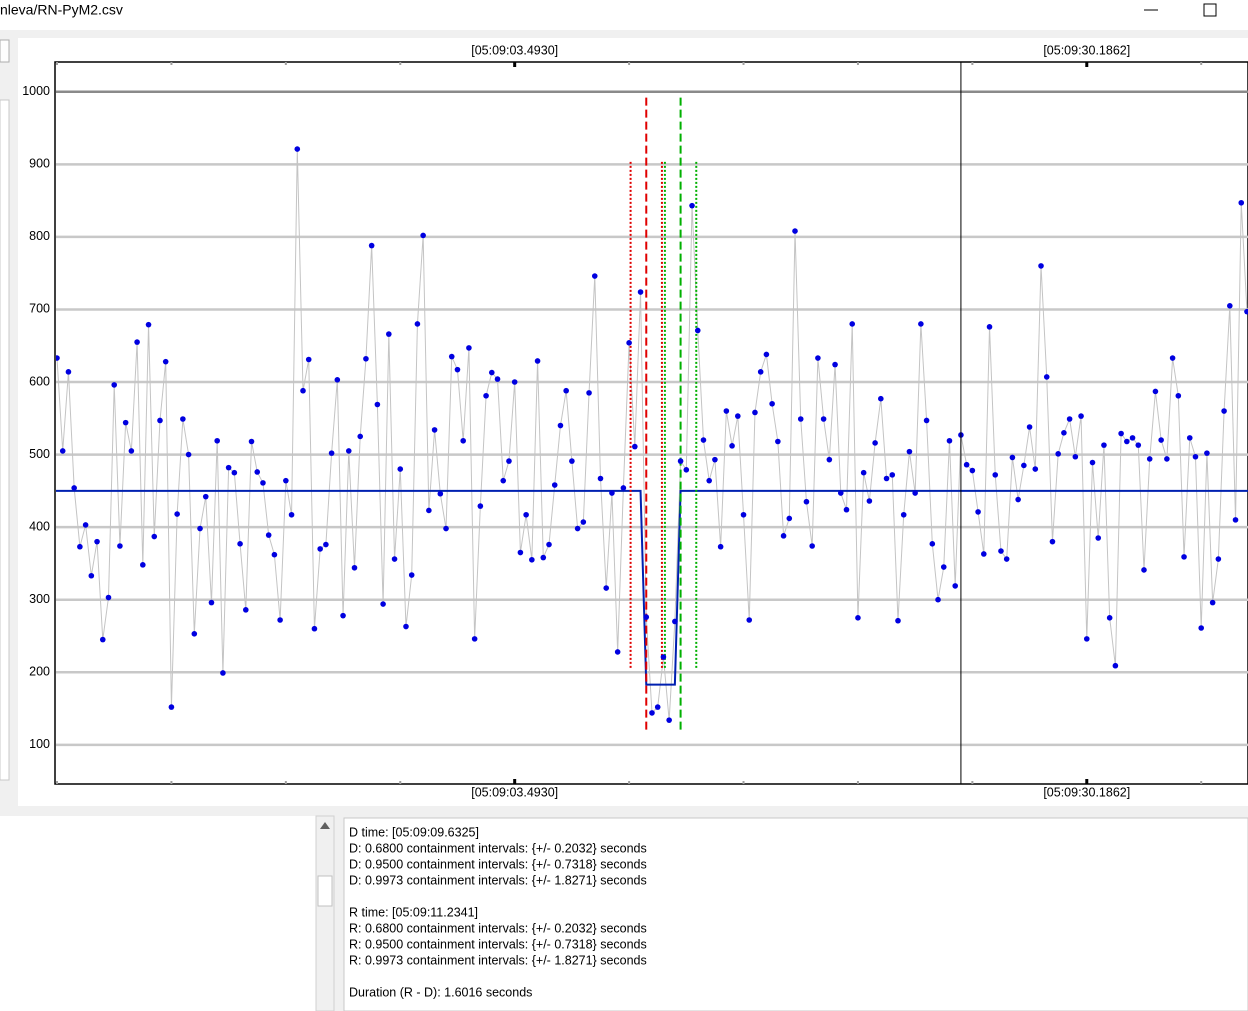 Image resolution: width=1248 pixels, height=1011 pixels. Describe the element at coordinates (325, 825) in the screenshot. I see `scroll-up-arrow` at that location.